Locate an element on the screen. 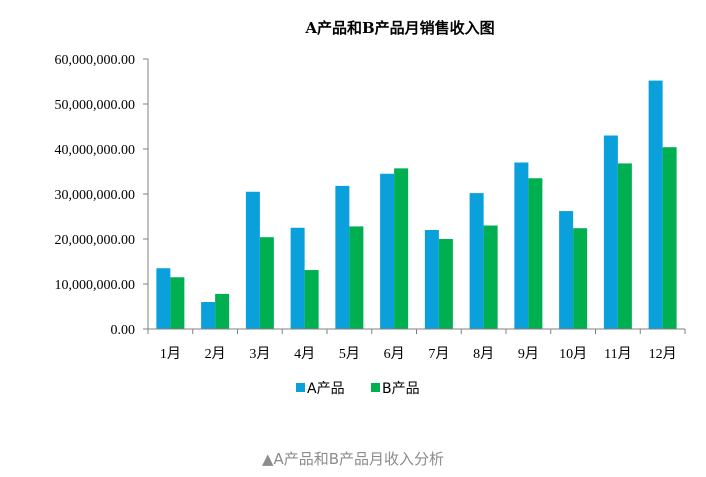  x-tick-label: 5月 is located at coordinates (349, 354).